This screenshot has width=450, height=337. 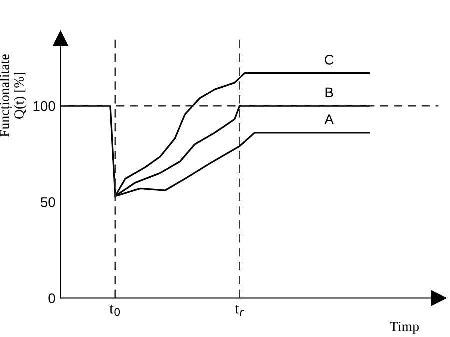 What do you see at coordinates (13, 96) in the screenshot?
I see `y-axis-title: Funcționalitate Q(t) [%]` at bounding box center [13, 96].